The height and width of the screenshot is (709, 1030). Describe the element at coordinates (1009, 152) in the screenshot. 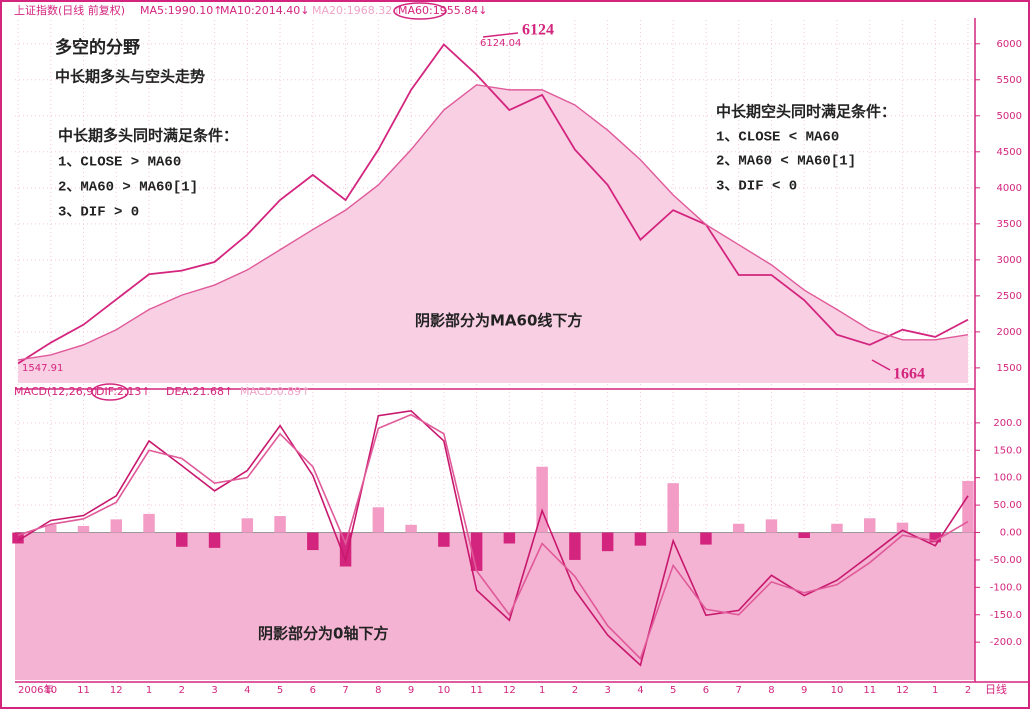

I see `y-tick-label: 4500` at that location.